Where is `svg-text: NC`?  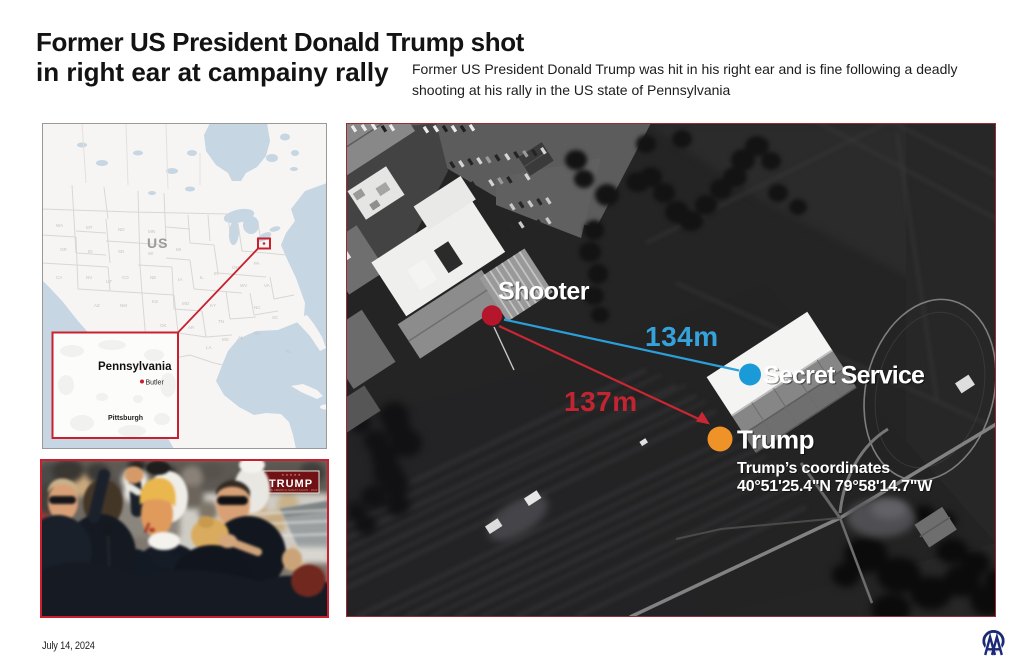
svg-text: NC is located at coordinates (257, 307).